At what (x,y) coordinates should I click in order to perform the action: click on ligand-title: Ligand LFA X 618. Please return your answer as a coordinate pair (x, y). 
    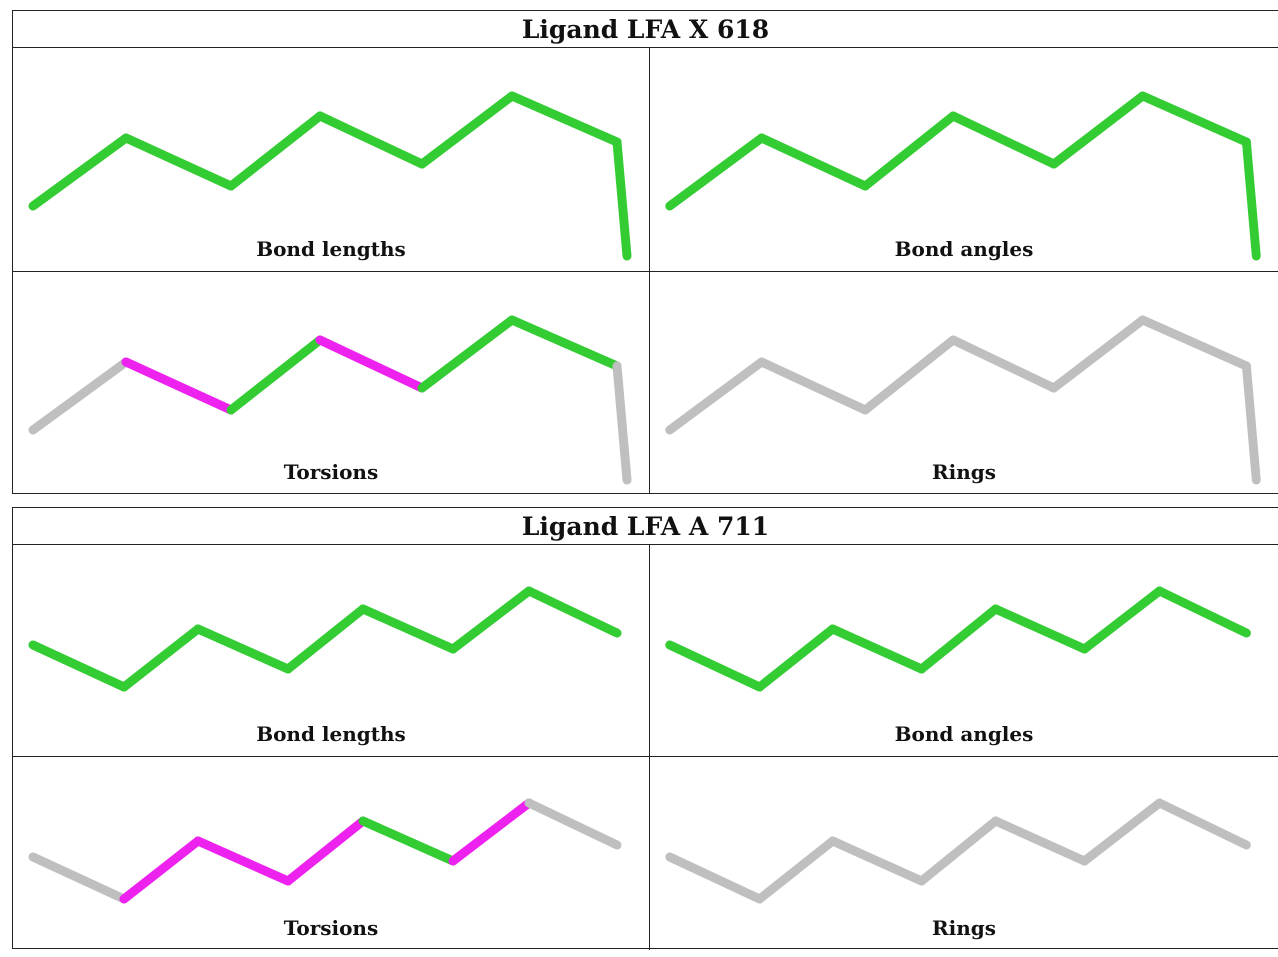
    Looking at the image, I should click on (645, 29).